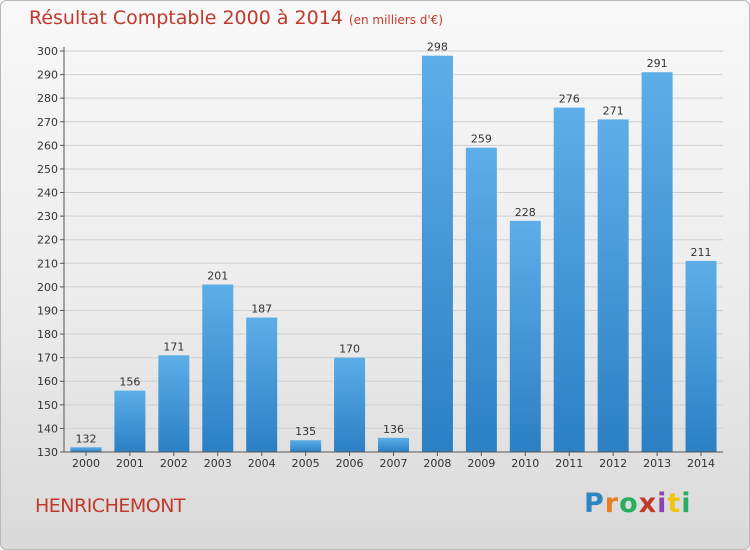  I want to click on bar-value-label: 211, so click(701, 252).